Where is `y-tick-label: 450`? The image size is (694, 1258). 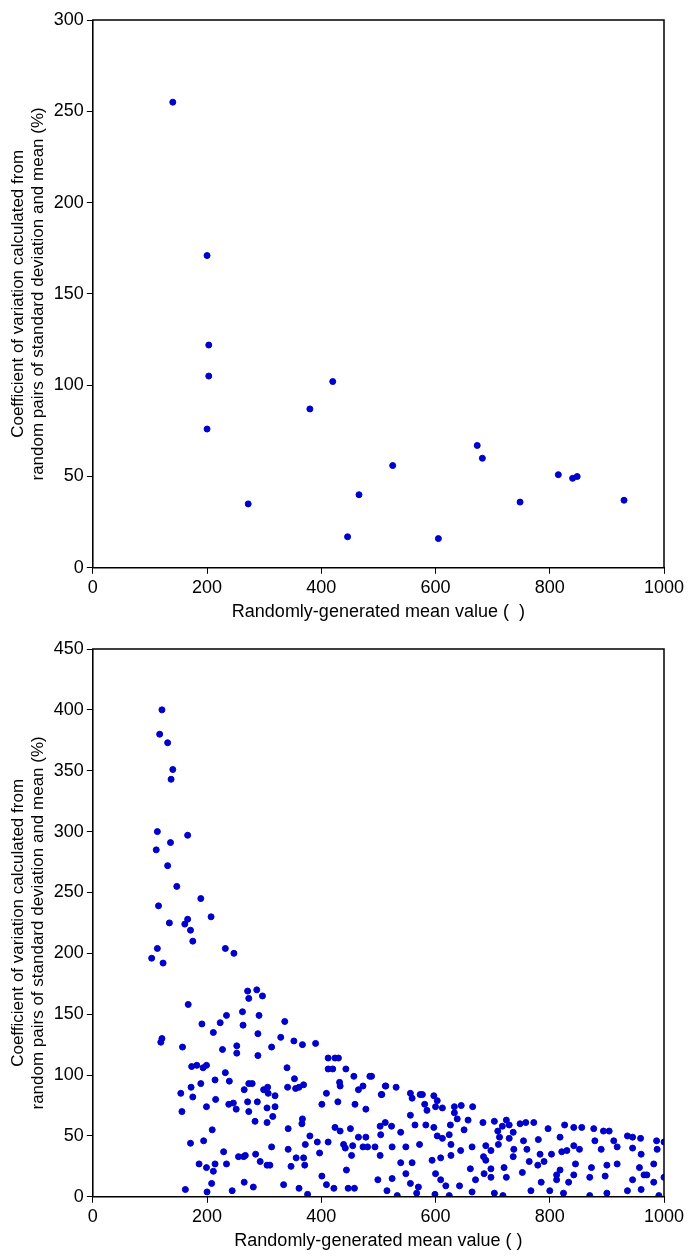 y-tick-label: 450 is located at coordinates (68, 647).